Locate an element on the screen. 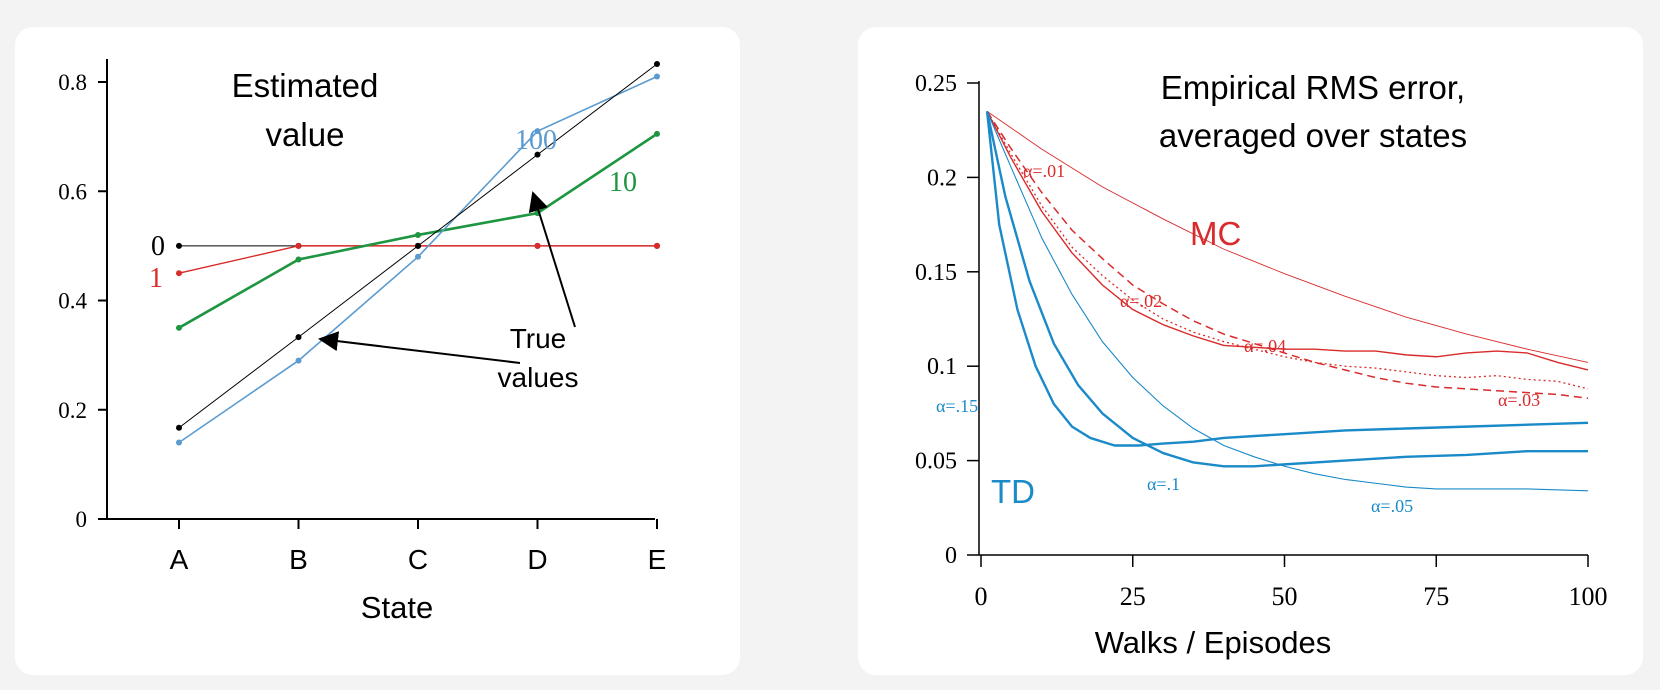 The image size is (1660, 690). series-label-alpha-15: α=.15 is located at coordinates (957, 406).